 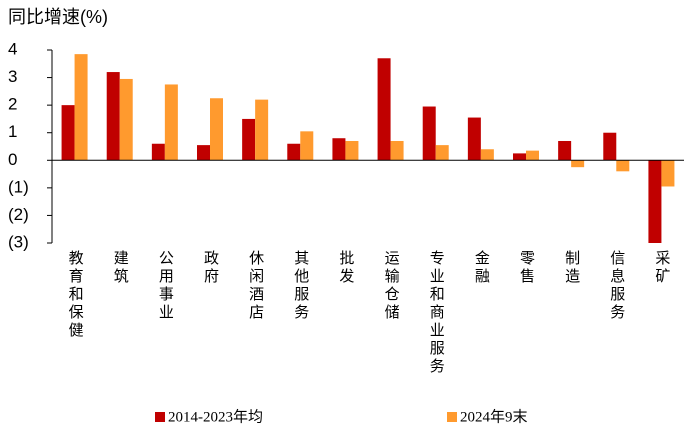 What do you see at coordinates (166, 286) in the screenshot?
I see `x-tick-label: 公用事业` at bounding box center [166, 286].